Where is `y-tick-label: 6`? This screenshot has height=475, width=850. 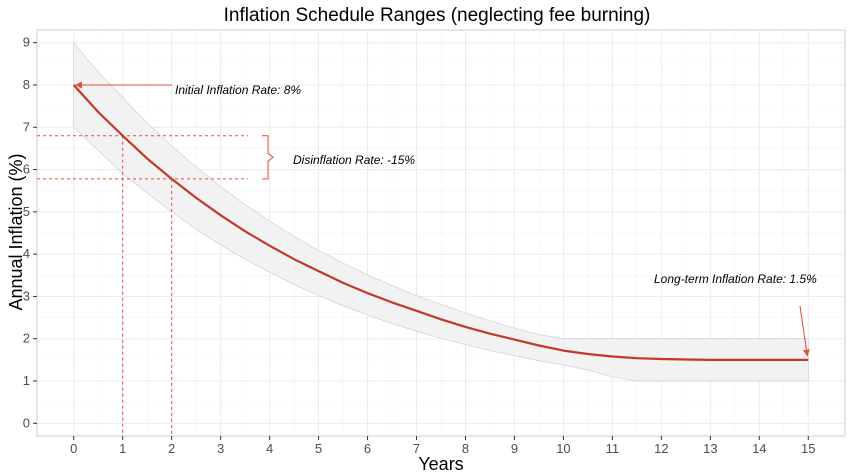 y-tick-label: 6 is located at coordinates (26, 169).